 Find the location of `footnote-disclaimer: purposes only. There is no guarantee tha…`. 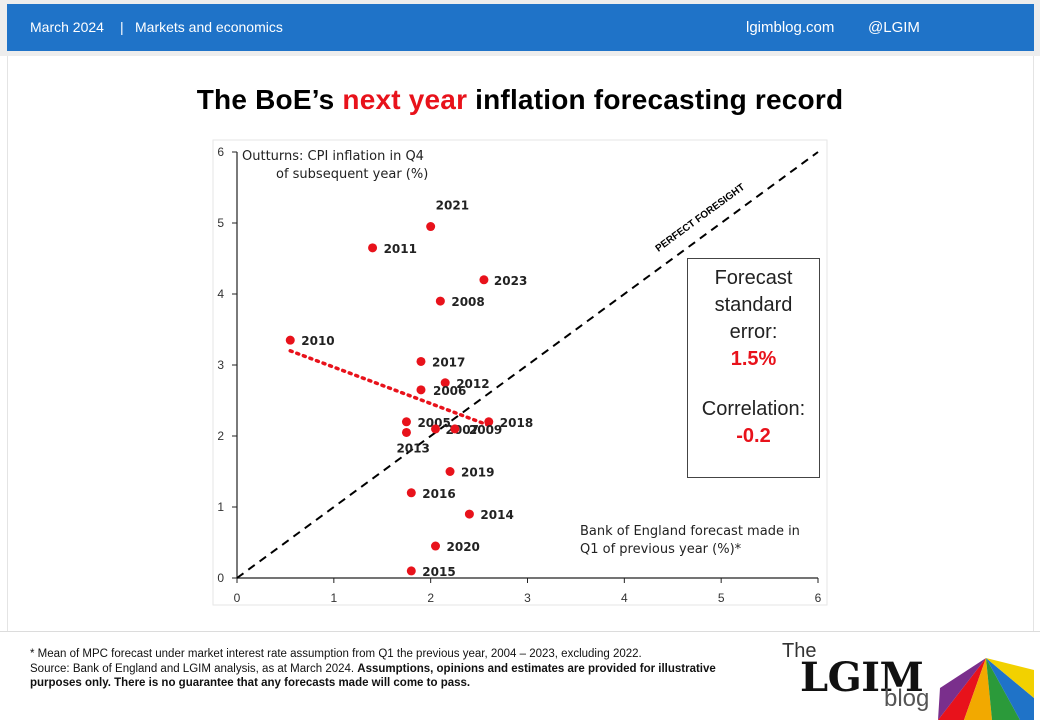

footnote-disclaimer: purposes only. There is no guarantee tha… is located at coordinates (250, 683).